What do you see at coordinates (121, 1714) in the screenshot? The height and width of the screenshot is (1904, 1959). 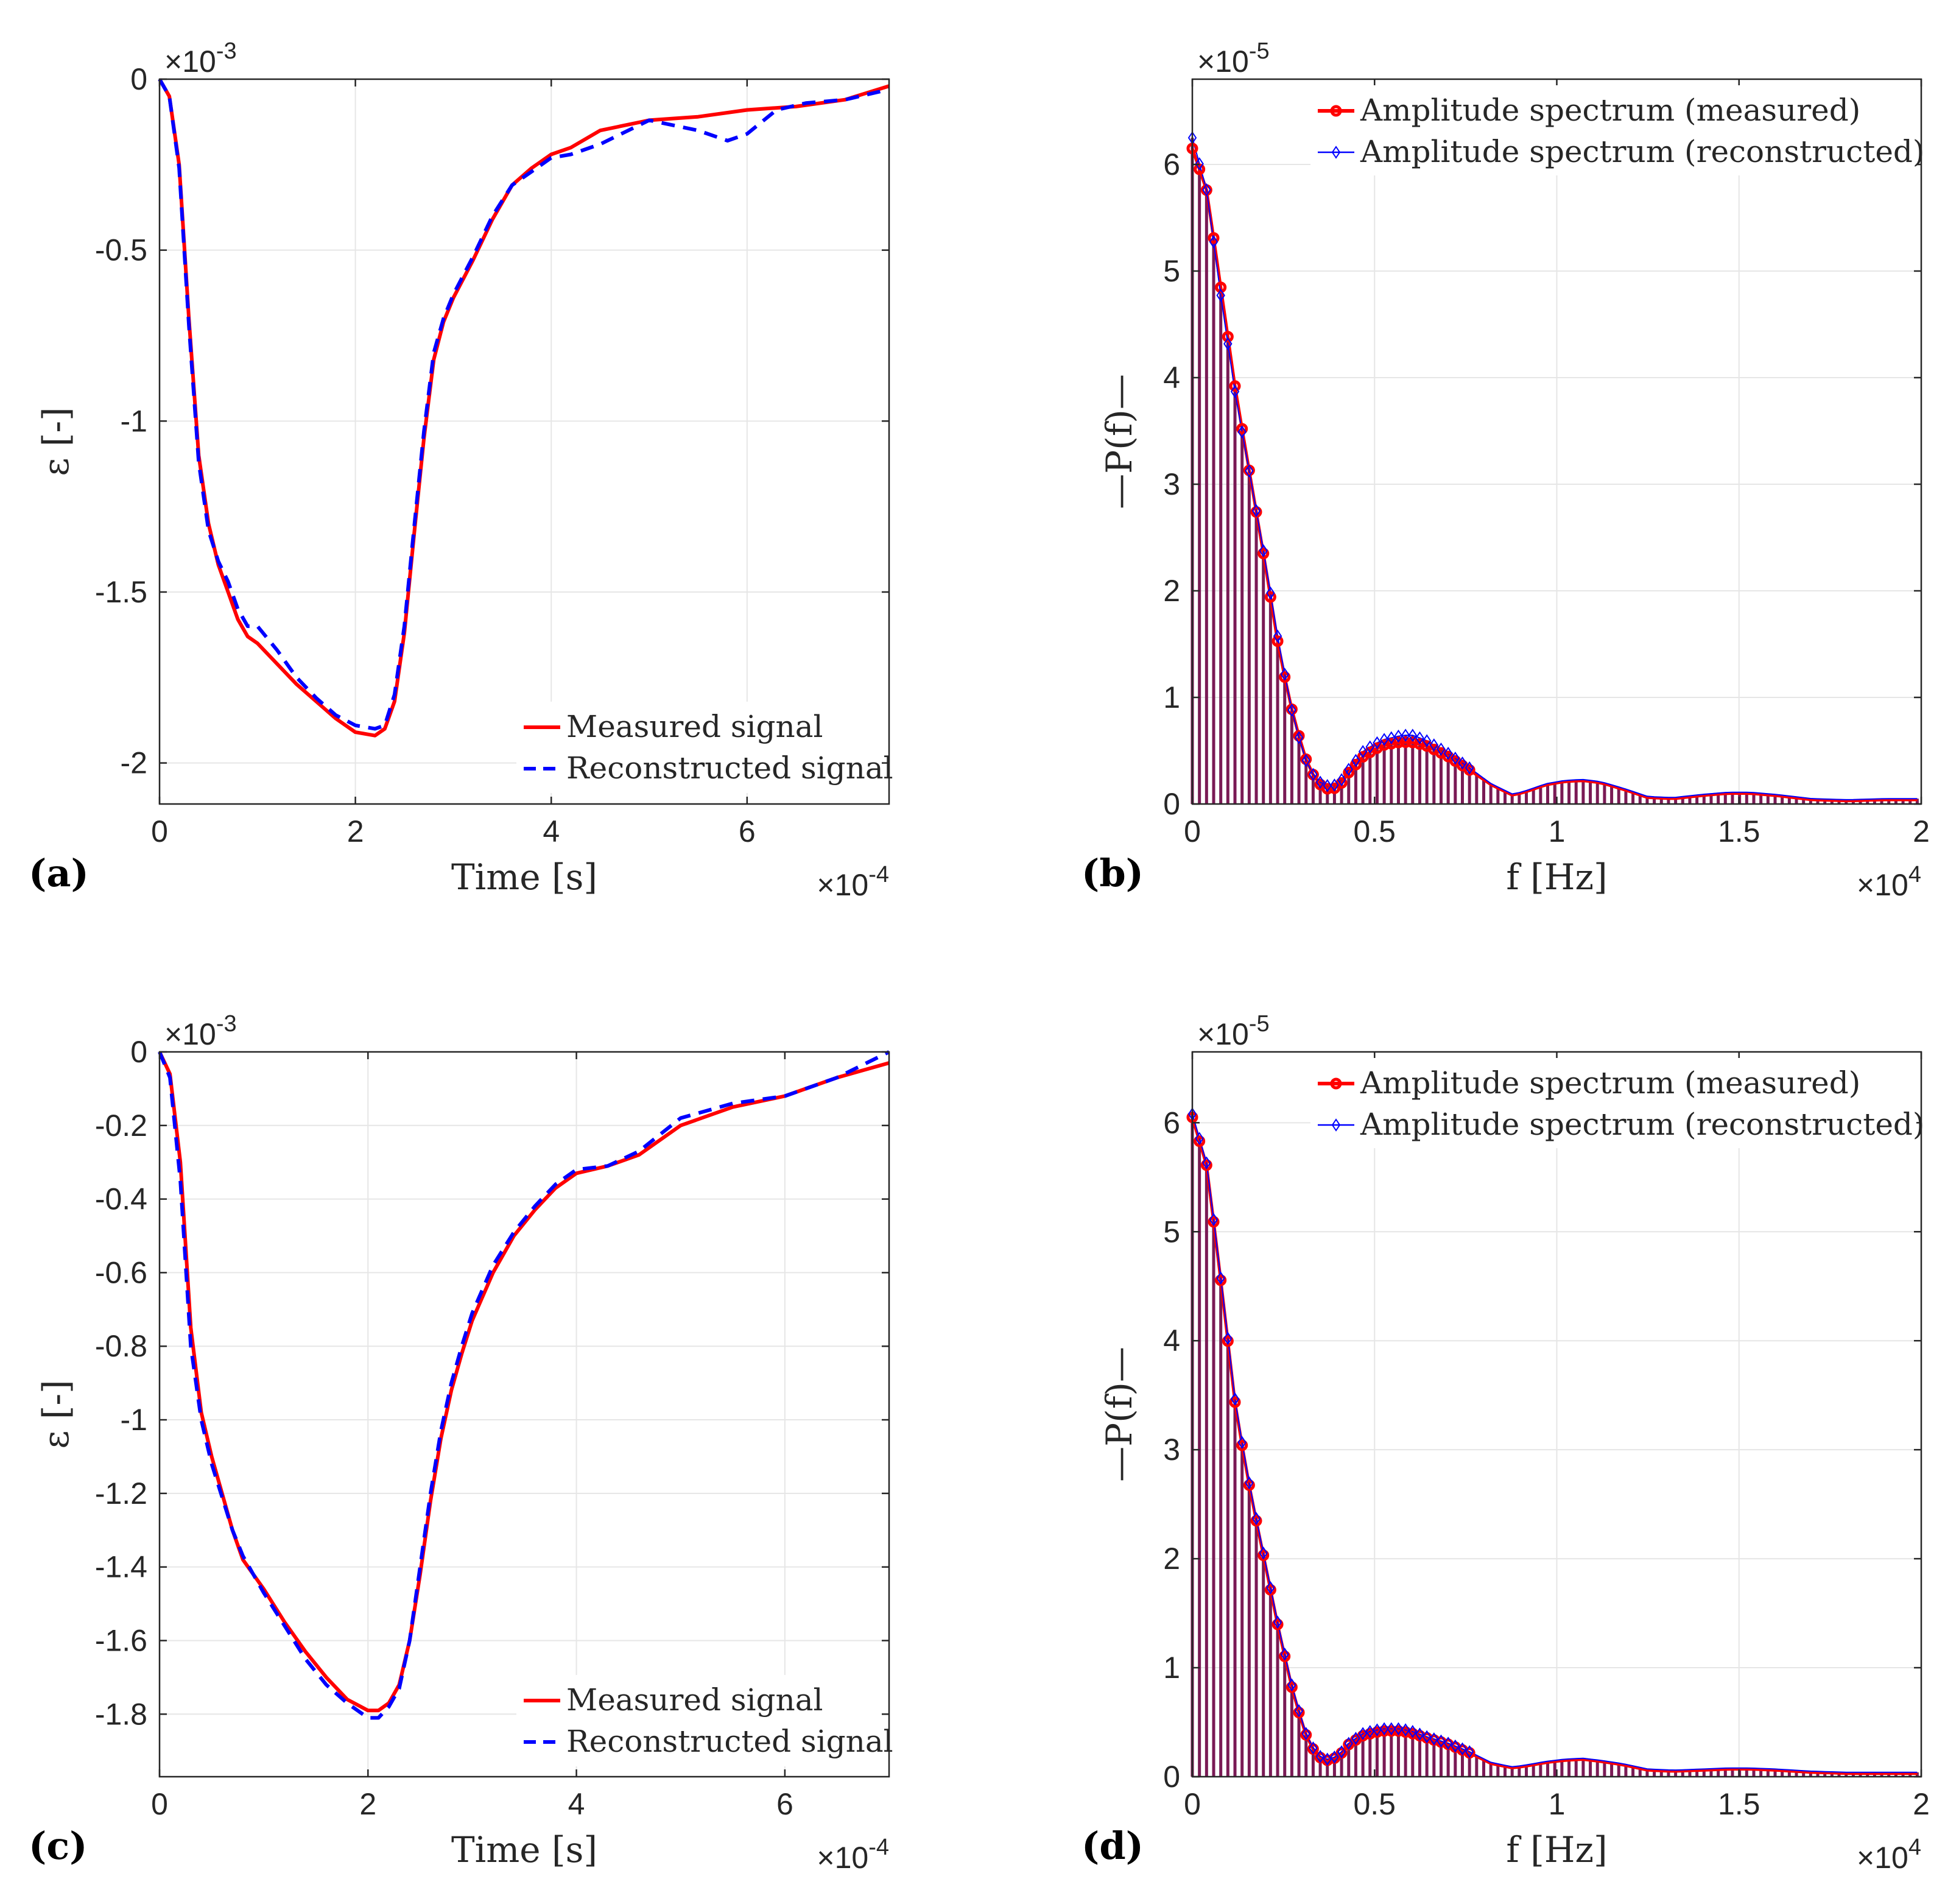 I see `y-tick-label: -1.8` at bounding box center [121, 1714].